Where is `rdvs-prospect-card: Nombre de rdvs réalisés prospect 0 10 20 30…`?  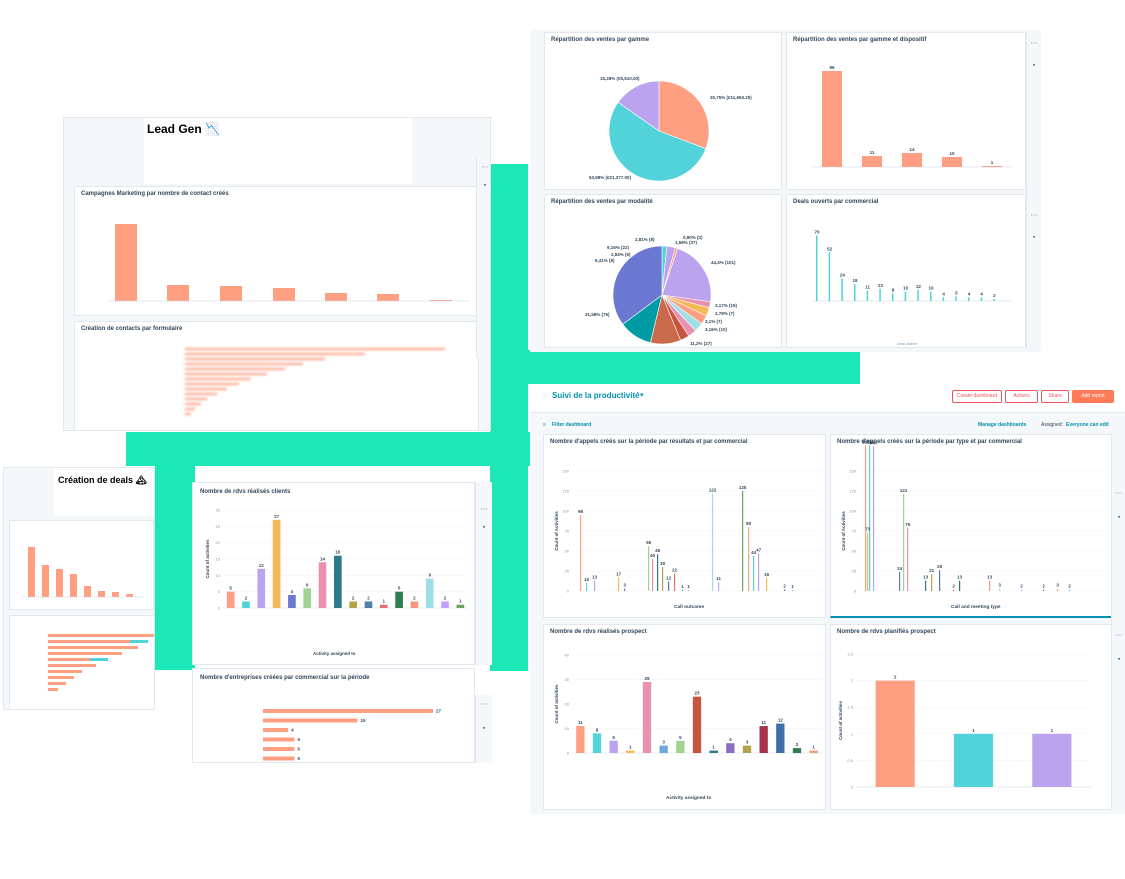
rdvs-prospect-card: Nombre de rdvs réalisés prospect 0 10 20 30… is located at coordinates (684, 717).